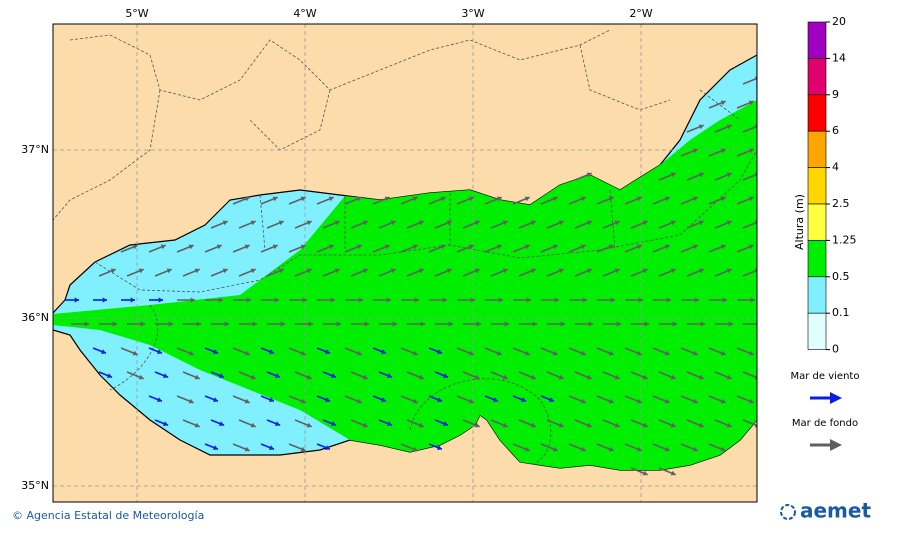  I want to click on lon-label: 4°W, so click(304, 13).